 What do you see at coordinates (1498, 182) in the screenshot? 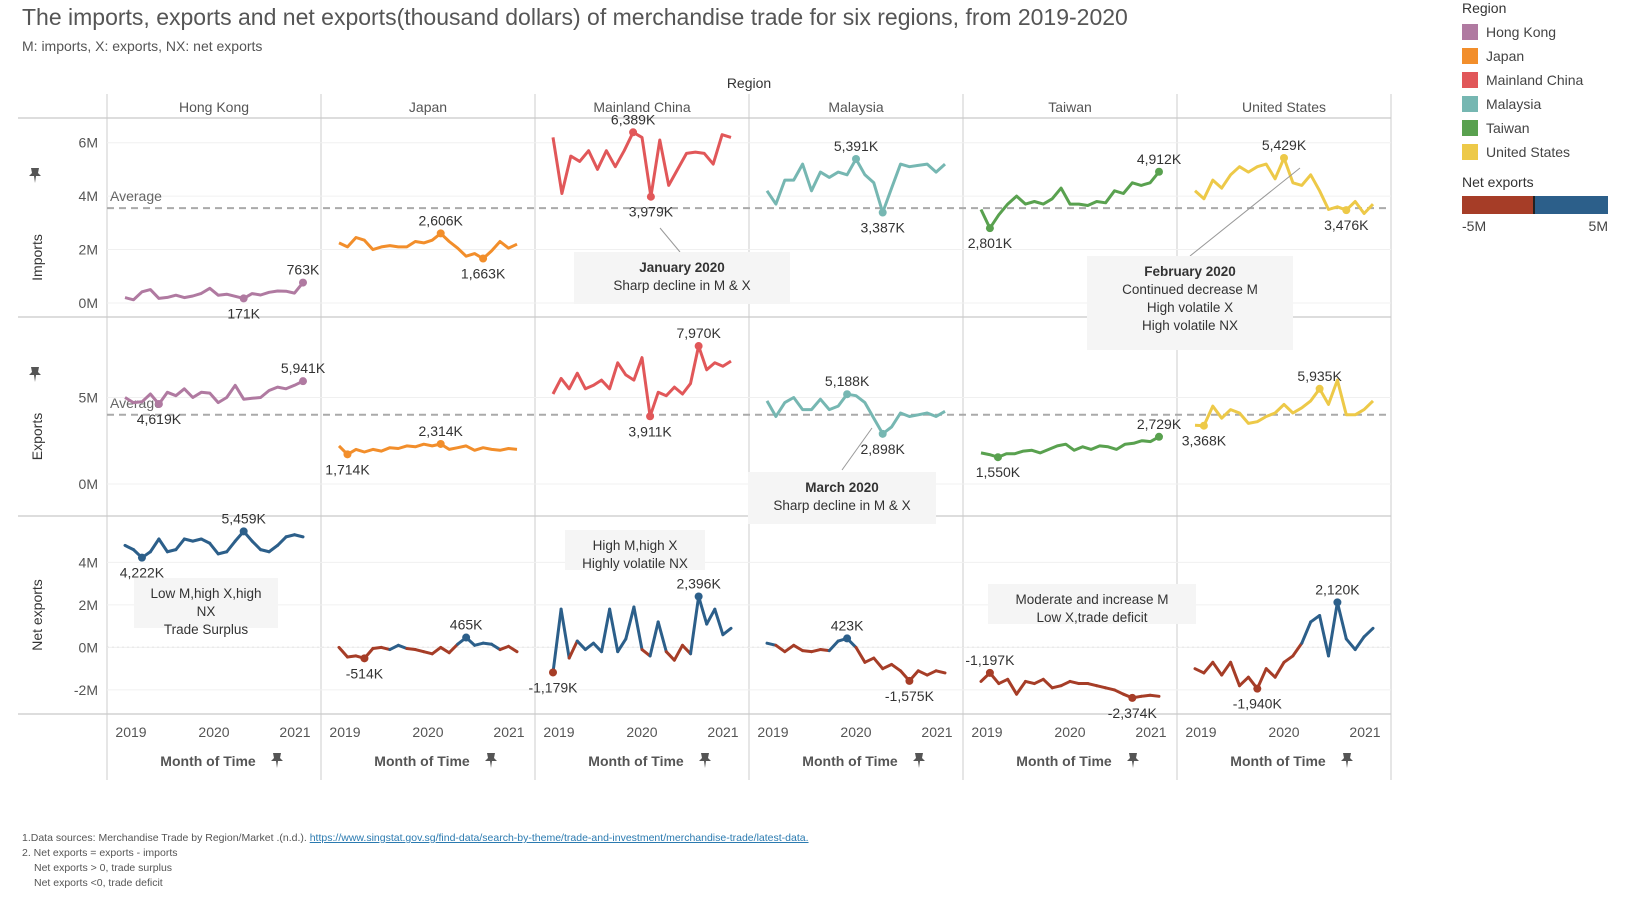
I see `net-exports-legend-title: Net exports` at bounding box center [1498, 182].